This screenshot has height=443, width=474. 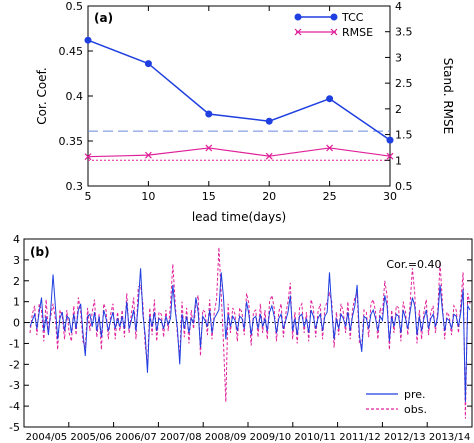 I want to click on panel-b-xtick-label: 2010/11, so click(x=315, y=437).